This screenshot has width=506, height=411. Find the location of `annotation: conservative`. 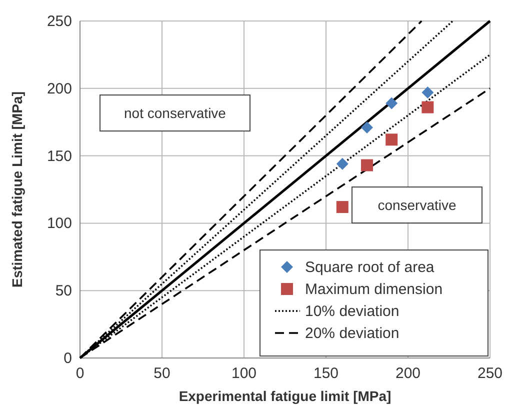

annotation: conservative is located at coordinates (417, 205).